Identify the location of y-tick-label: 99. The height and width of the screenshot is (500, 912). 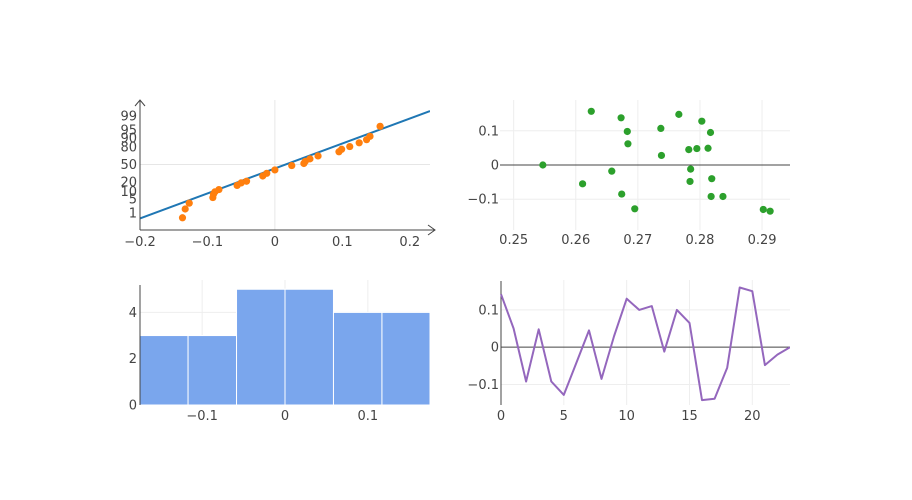
(128, 116).